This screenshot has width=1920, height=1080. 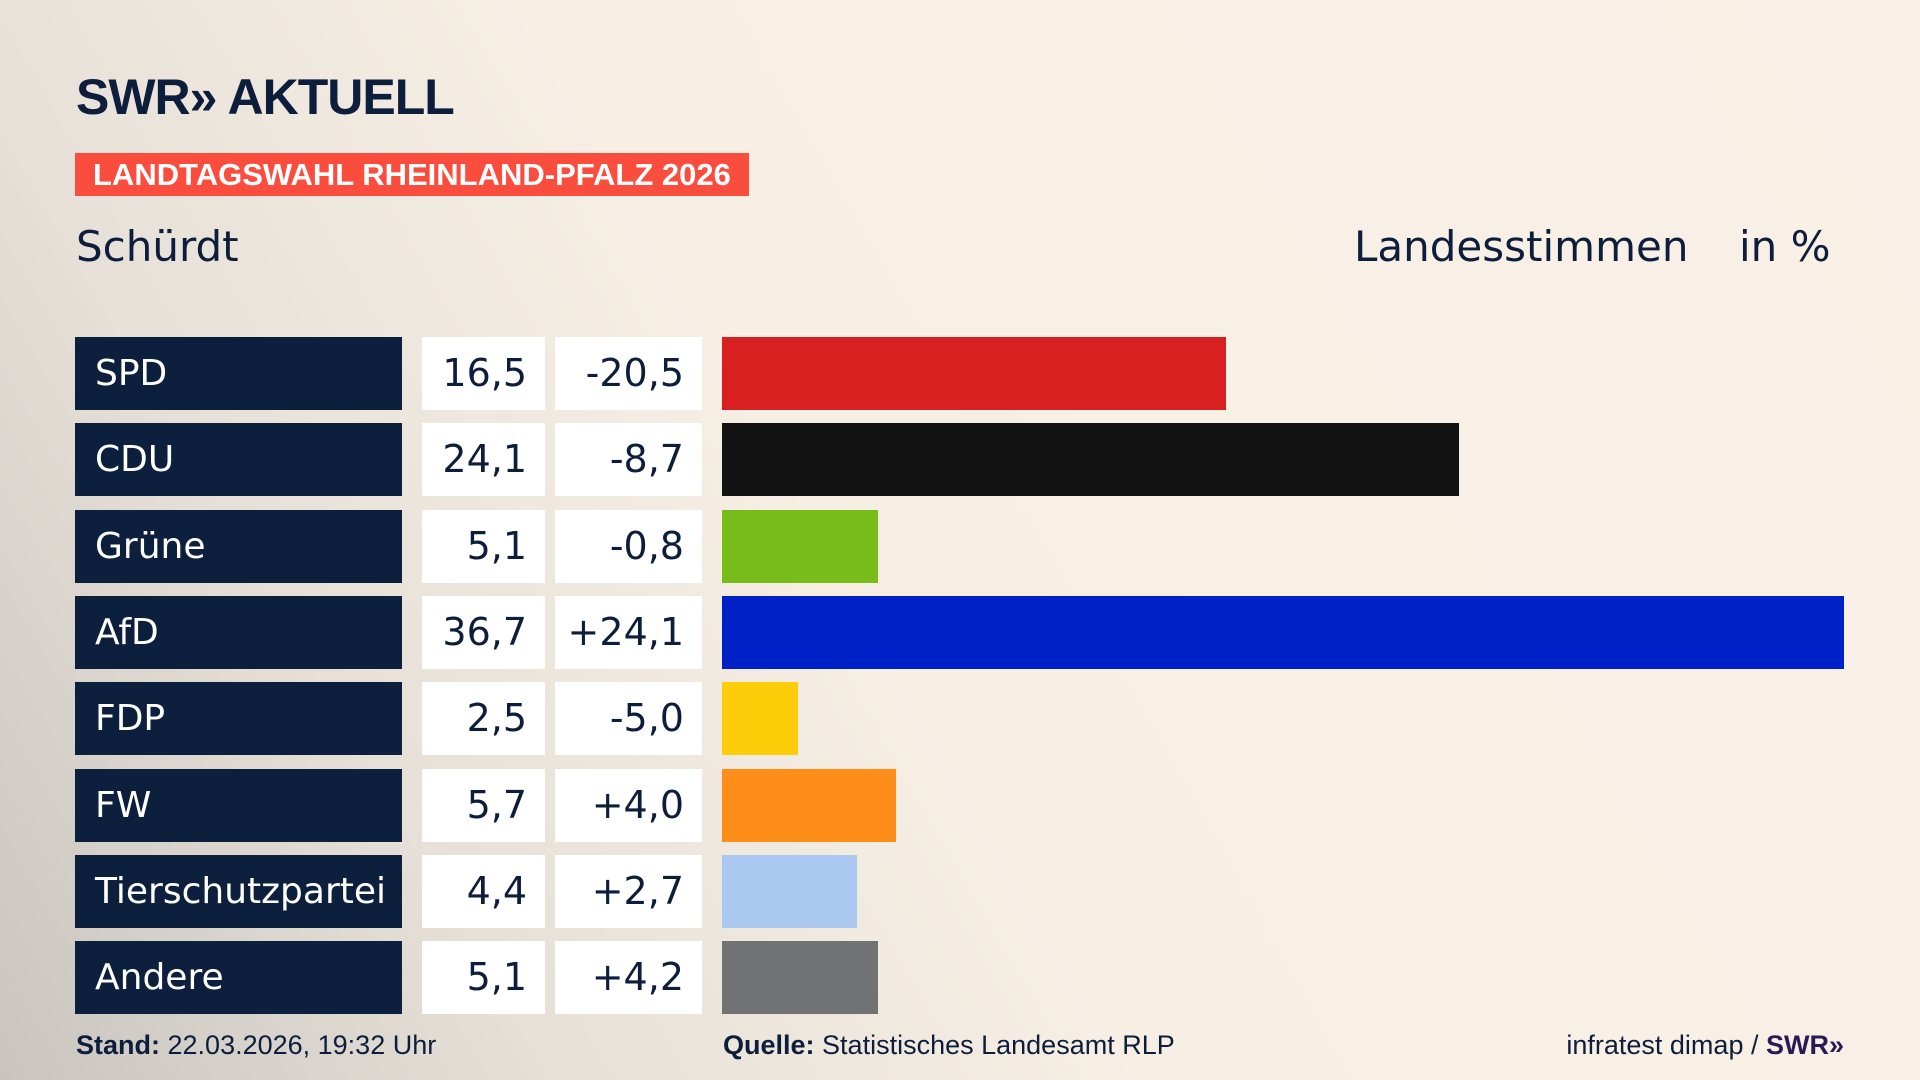 What do you see at coordinates (769, 1045) in the screenshot?
I see `source-label: Quelle:` at bounding box center [769, 1045].